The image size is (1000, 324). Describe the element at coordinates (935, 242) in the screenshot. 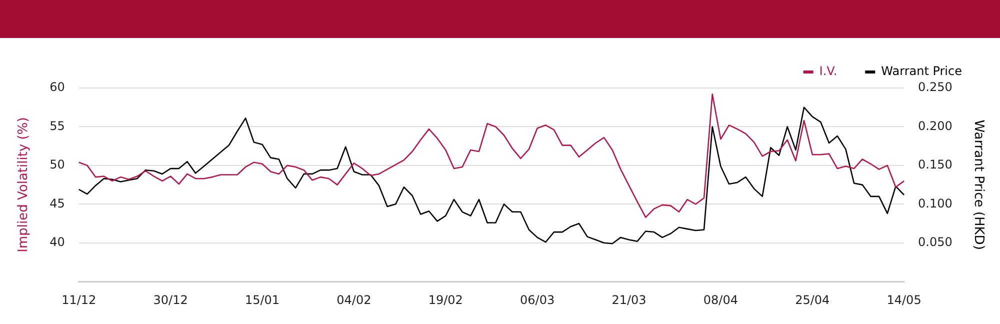

I see `y2-tick-label: 0.050` at that location.